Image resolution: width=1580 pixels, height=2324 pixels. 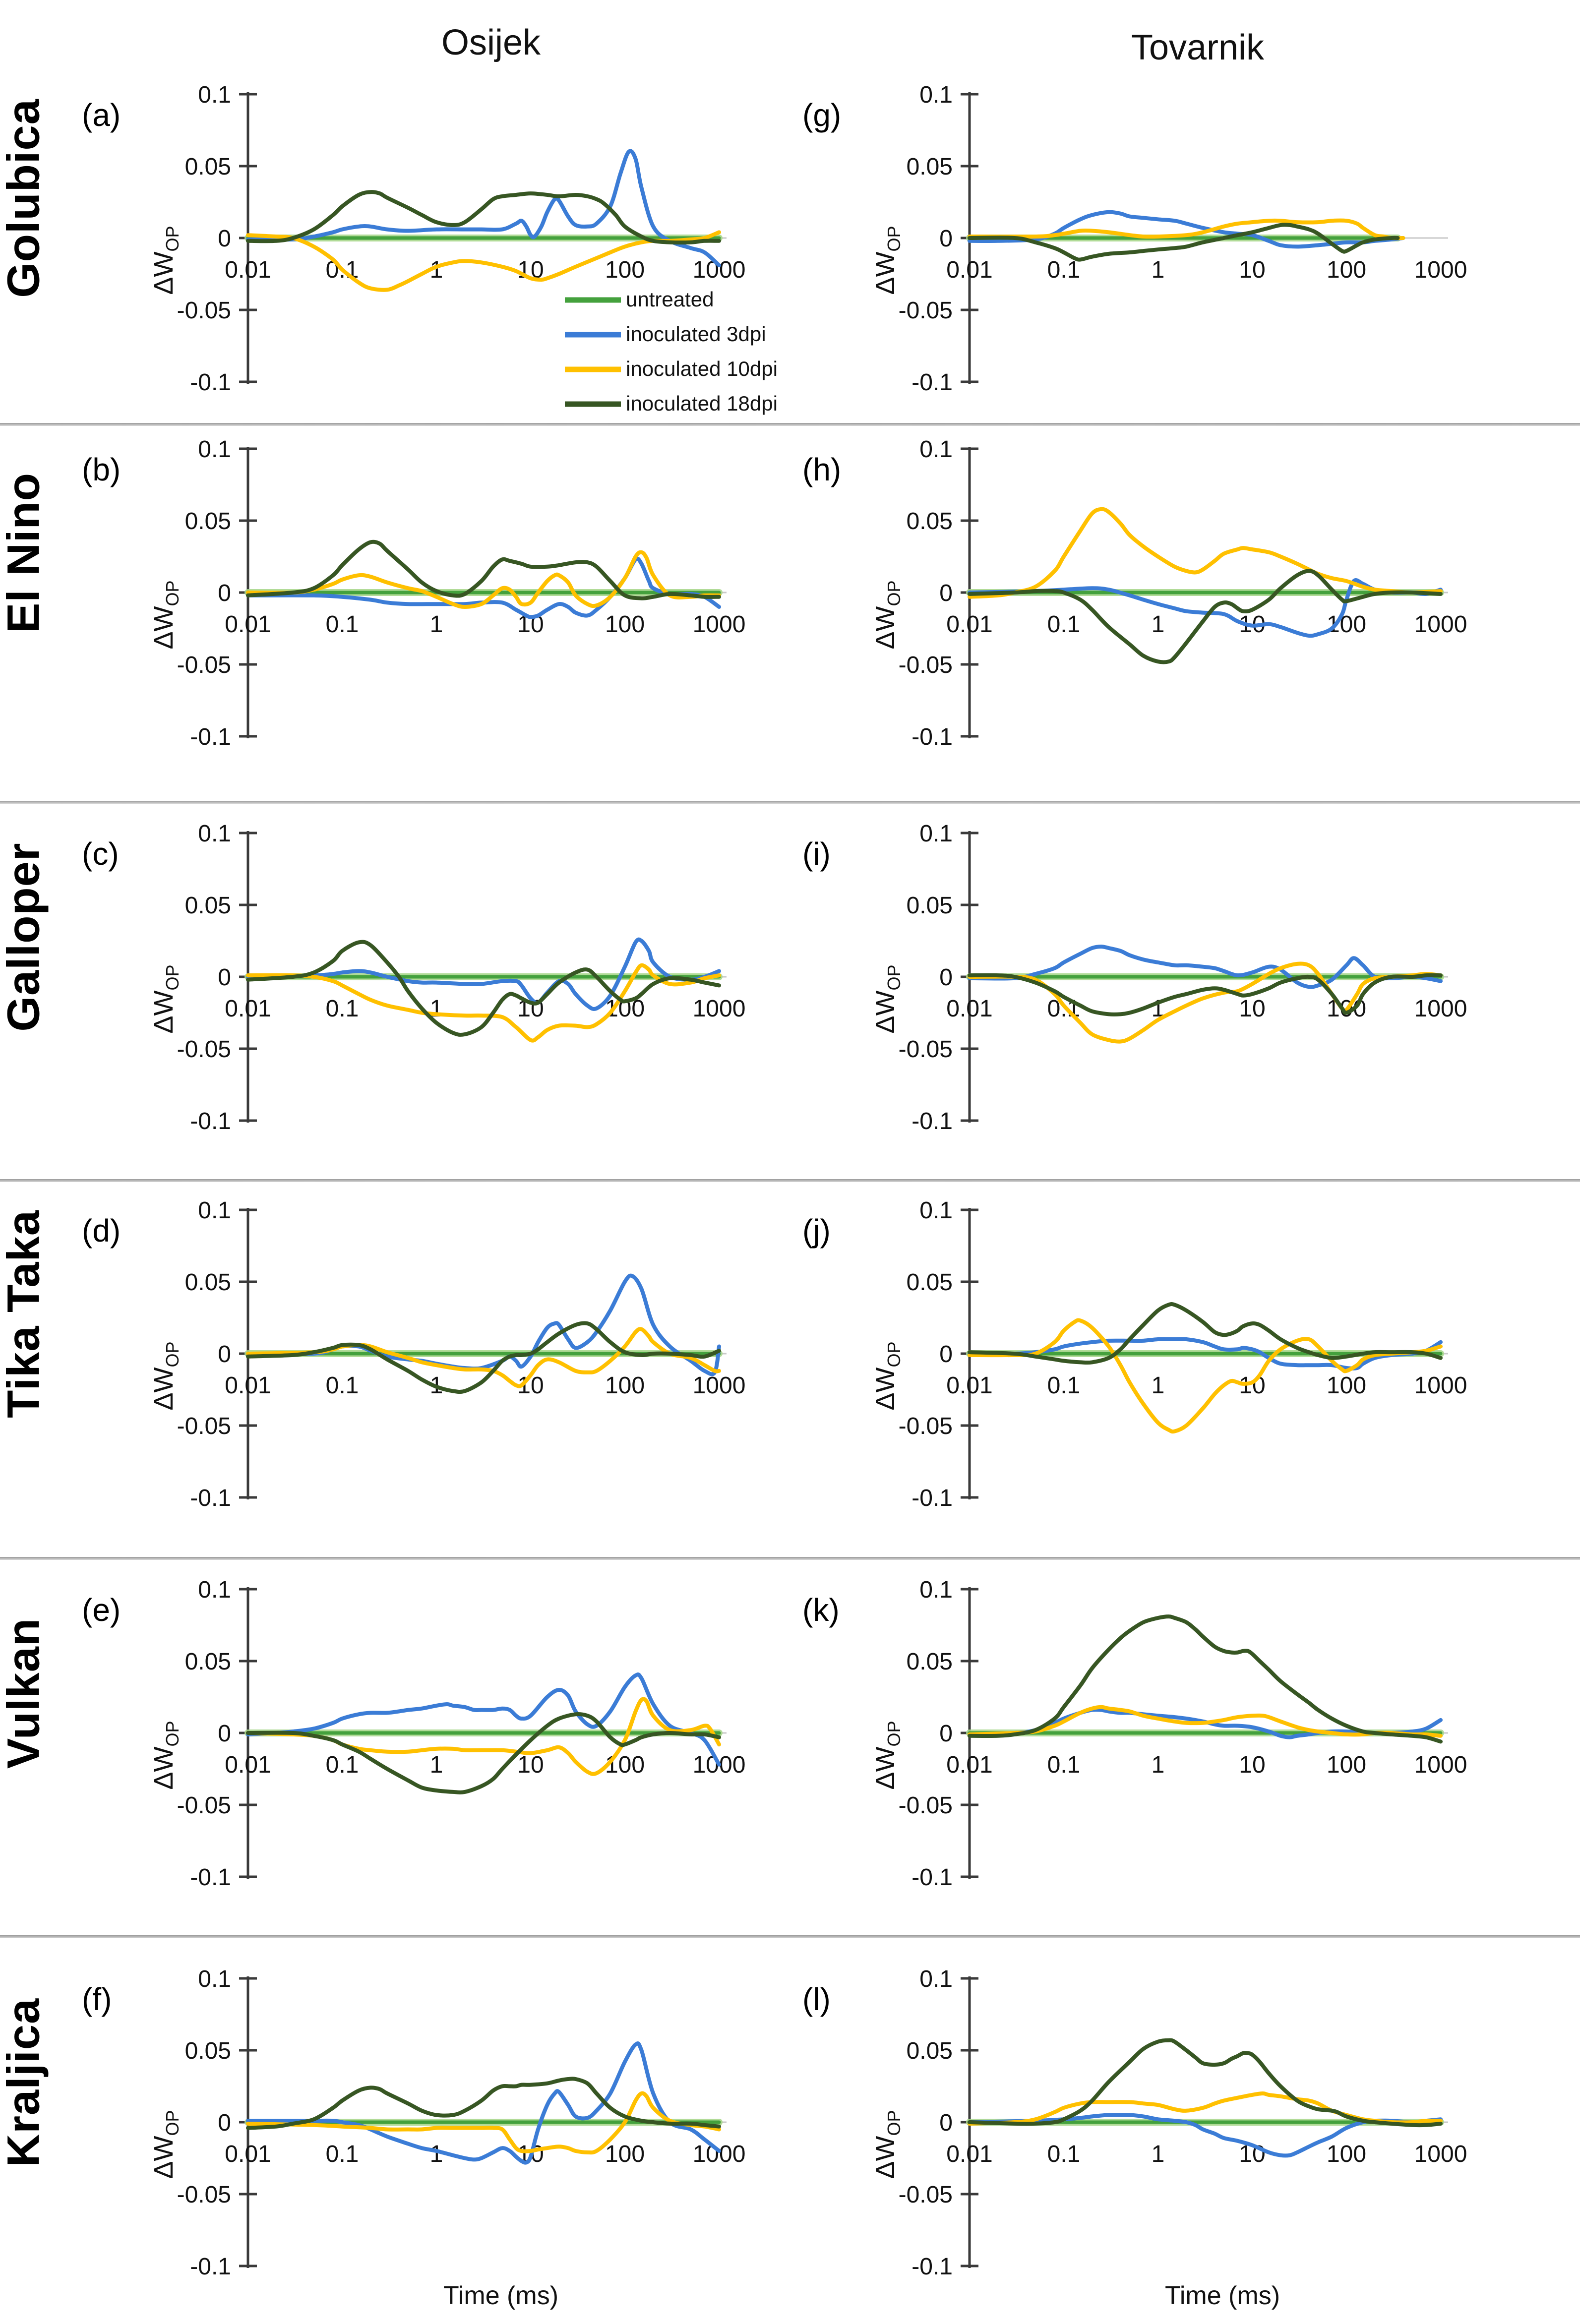 I want to click on row-label-vulkan: Vulkan, so click(x=24, y=1693).